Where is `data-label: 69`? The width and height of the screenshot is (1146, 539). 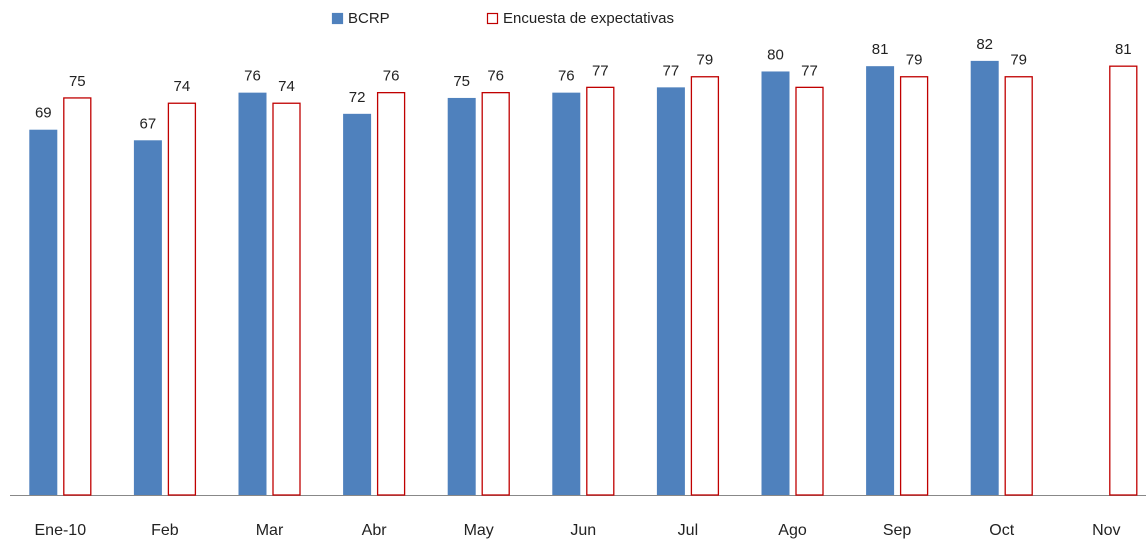
data-label: 69 is located at coordinates (43, 113).